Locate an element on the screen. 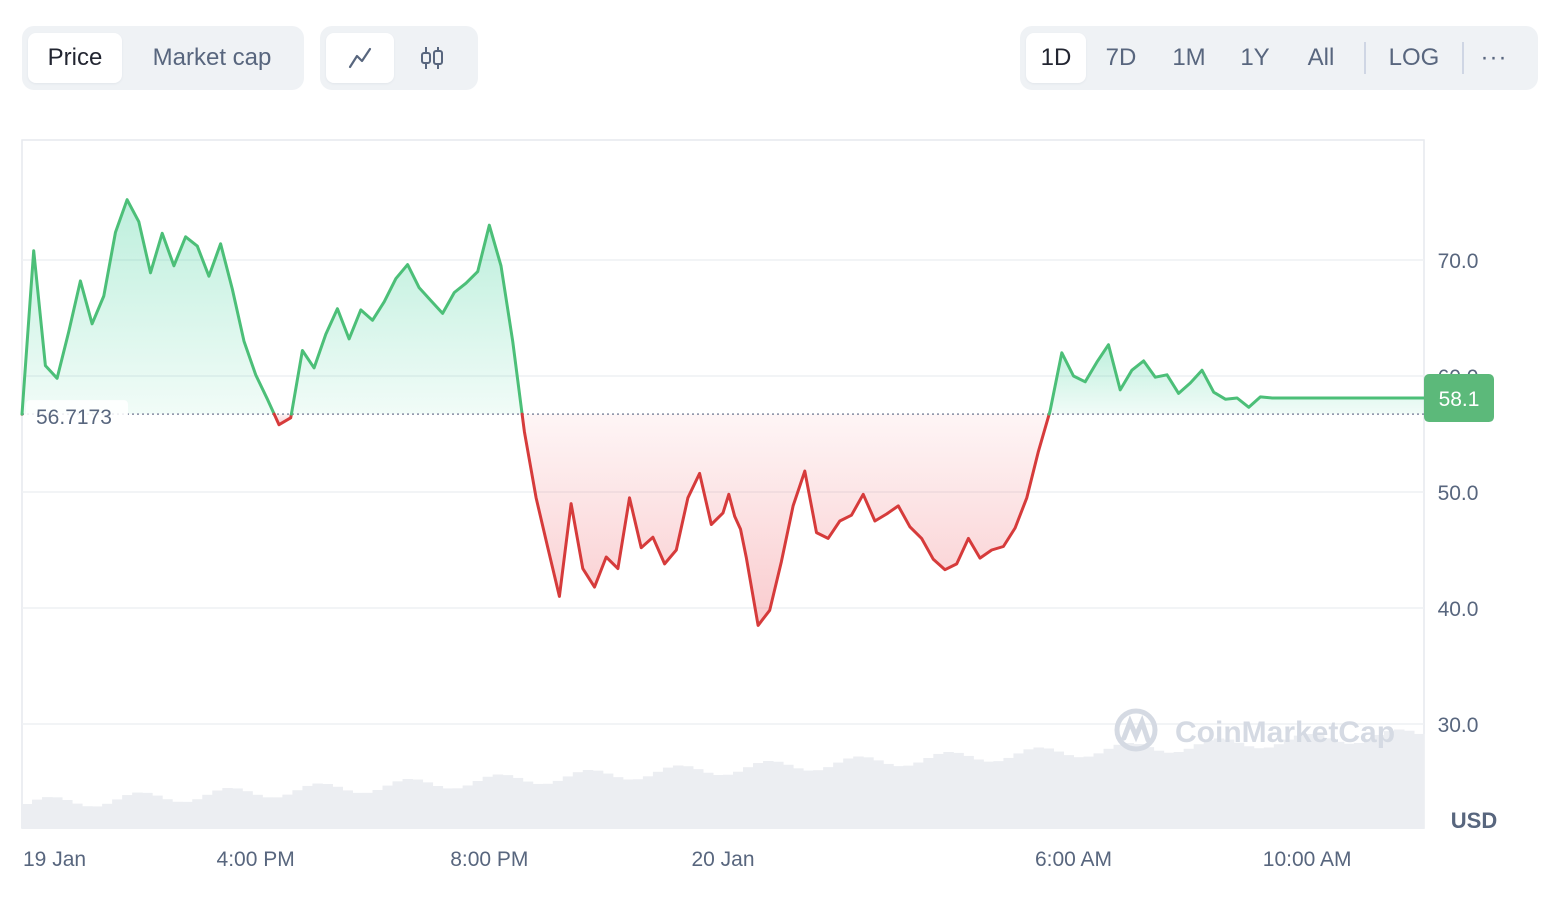 The height and width of the screenshot is (900, 1566). y-tick-label: 50.0 is located at coordinates (1458, 493).